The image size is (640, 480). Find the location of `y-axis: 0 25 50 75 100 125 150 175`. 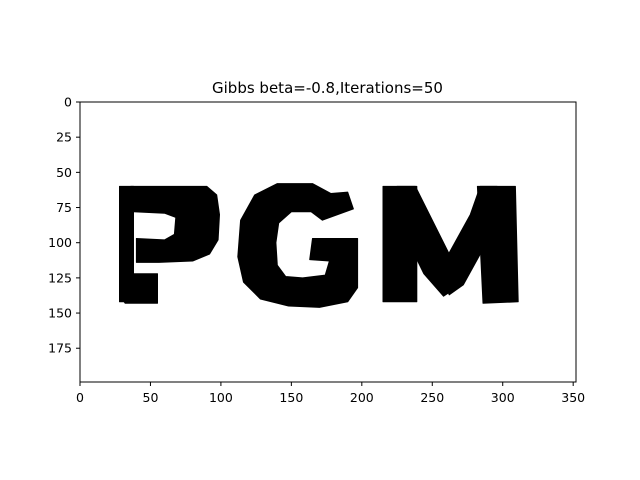

y-axis: 0 25 50 75 100 125 150 175 is located at coordinates (64, 225).